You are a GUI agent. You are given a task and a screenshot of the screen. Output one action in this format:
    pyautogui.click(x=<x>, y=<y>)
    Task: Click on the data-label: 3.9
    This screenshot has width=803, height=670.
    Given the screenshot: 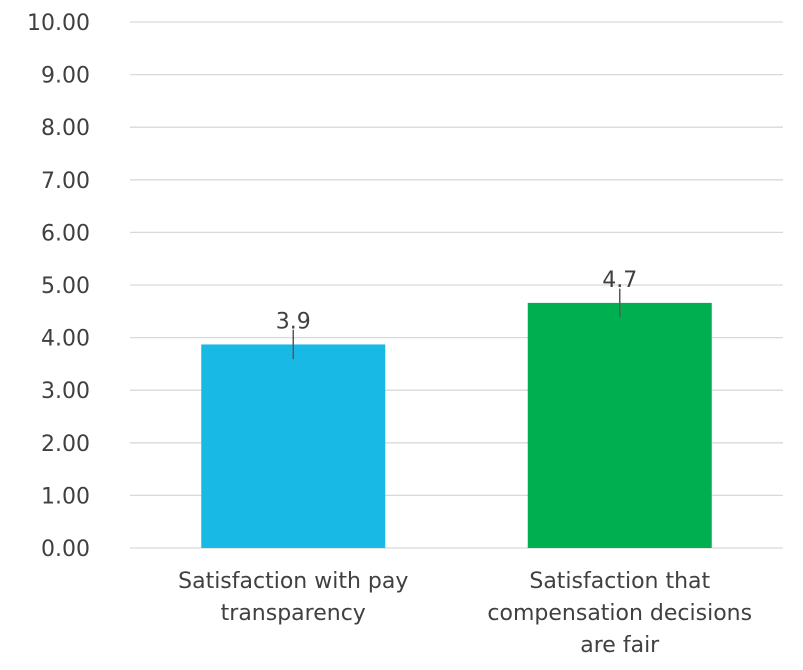 What is the action you would take?
    pyautogui.click(x=293, y=321)
    